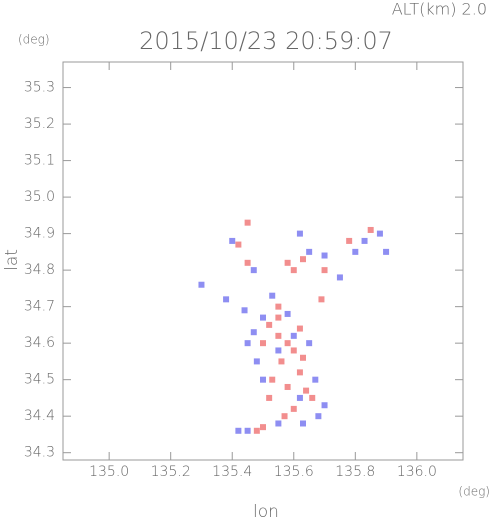  What do you see at coordinates (39, 197) in the screenshot?
I see `y-tick-label: 35.0` at bounding box center [39, 197].